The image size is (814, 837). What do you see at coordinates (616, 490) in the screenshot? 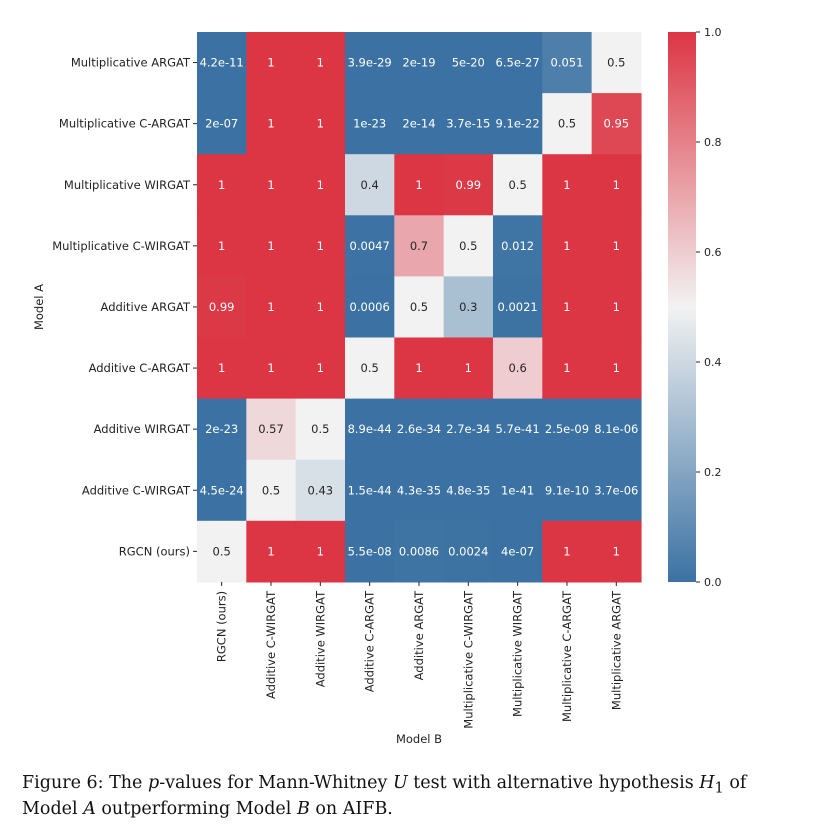
I see `cell-label: 3.7e-06` at bounding box center [616, 490].